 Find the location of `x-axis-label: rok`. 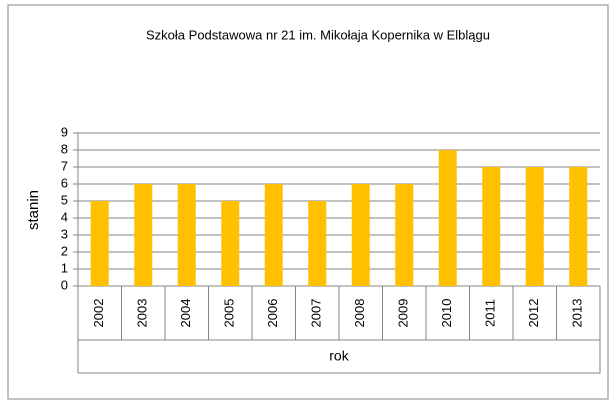

x-axis-label: rok is located at coordinates (339, 356).